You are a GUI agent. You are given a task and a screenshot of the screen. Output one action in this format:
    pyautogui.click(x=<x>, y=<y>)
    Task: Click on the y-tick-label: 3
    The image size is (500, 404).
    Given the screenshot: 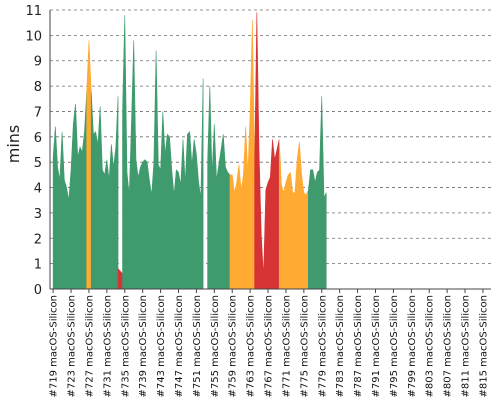 What is the action you would take?
    pyautogui.click(x=38, y=214)
    